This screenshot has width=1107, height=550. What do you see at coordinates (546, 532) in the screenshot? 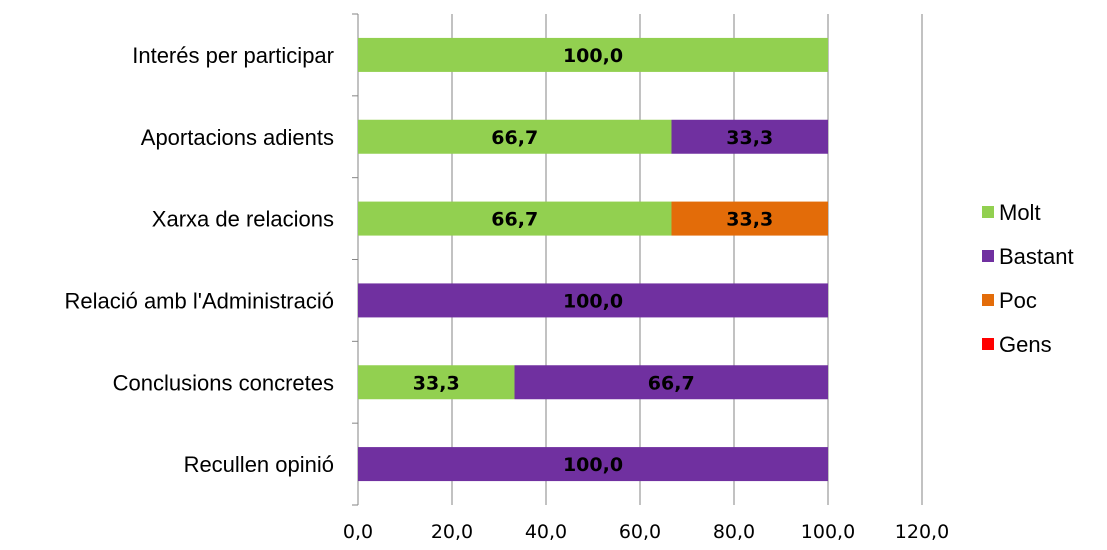
I see `x-tick-label: 40,0` at bounding box center [546, 532].